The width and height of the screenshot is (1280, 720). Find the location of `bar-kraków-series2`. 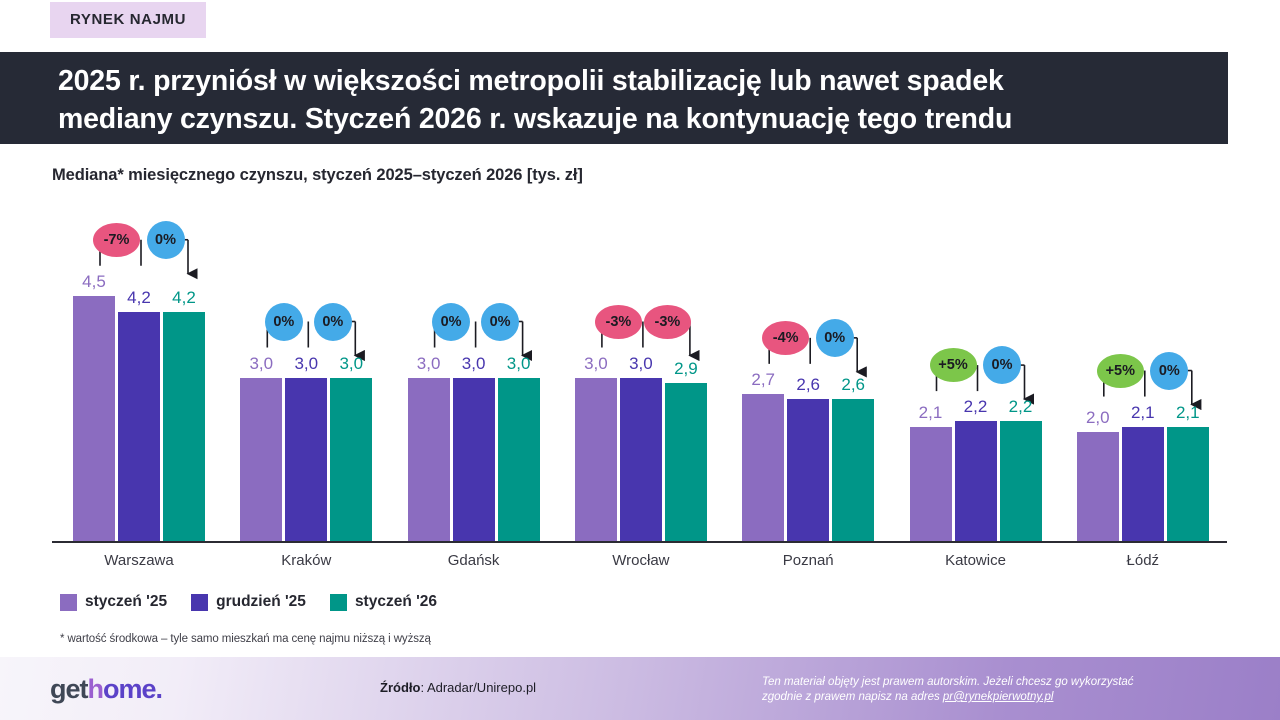

bar-kraków-series2 is located at coordinates (306, 459).